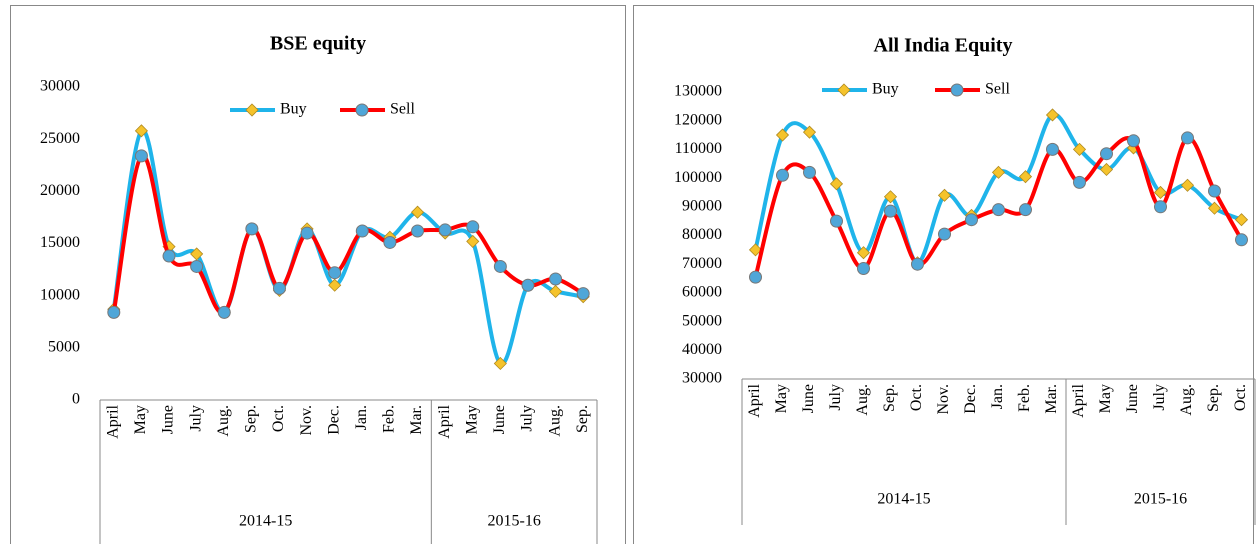 The height and width of the screenshot is (544, 1257). I want to click on y-tick-label: 50000, so click(702, 320).